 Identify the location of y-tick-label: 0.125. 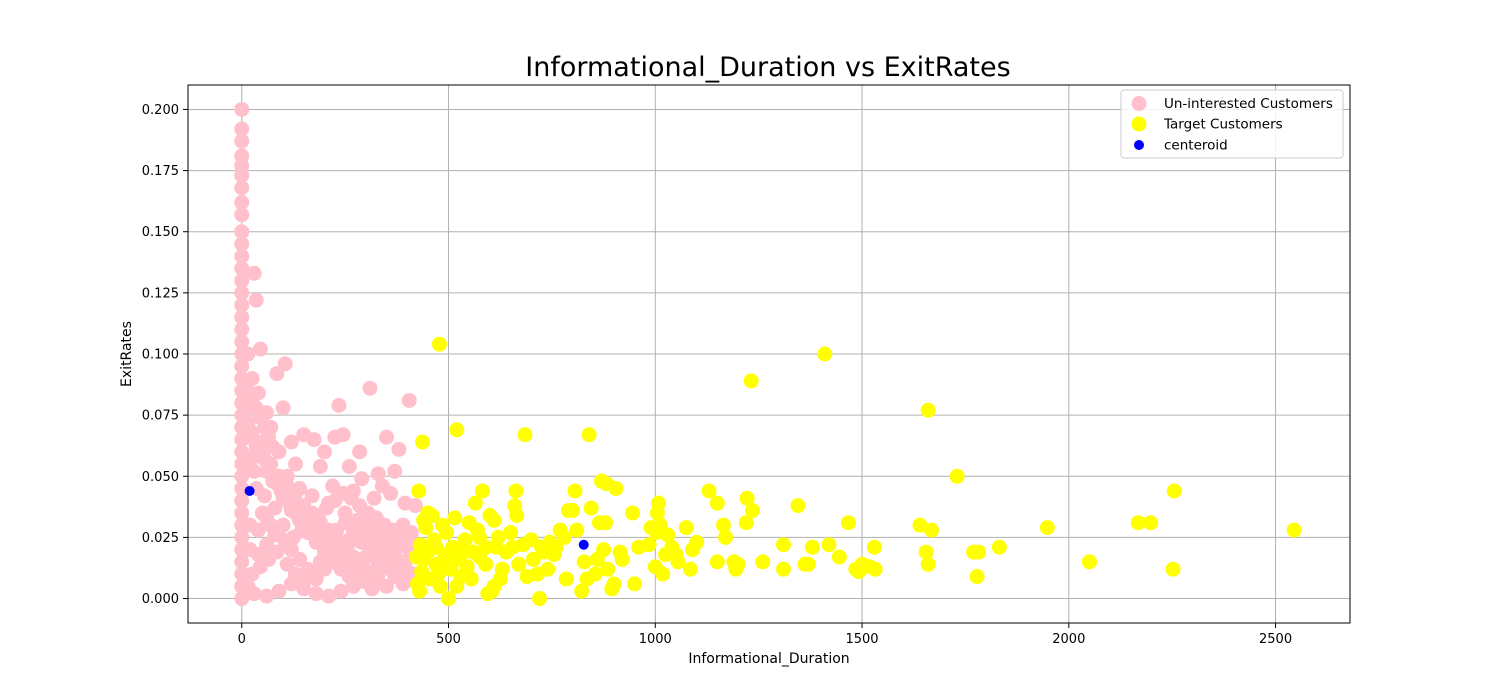
(160, 293).